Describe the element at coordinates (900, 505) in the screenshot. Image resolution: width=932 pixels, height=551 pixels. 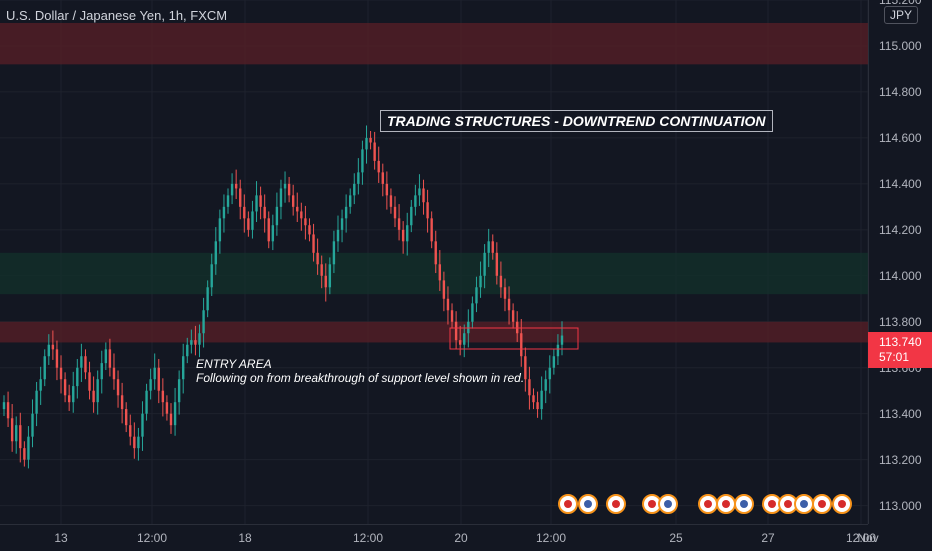
I see `price-tick-label: 113.000` at that location.